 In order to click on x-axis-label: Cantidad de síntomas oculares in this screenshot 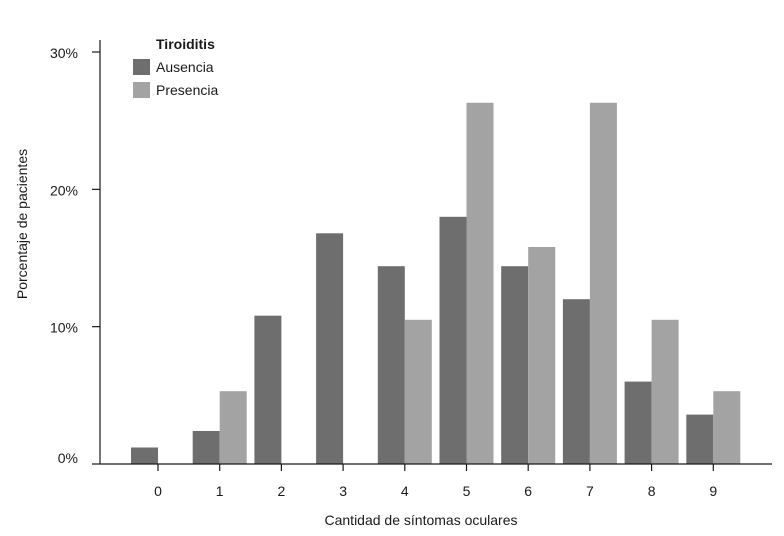, I will do `click(421, 520)`.